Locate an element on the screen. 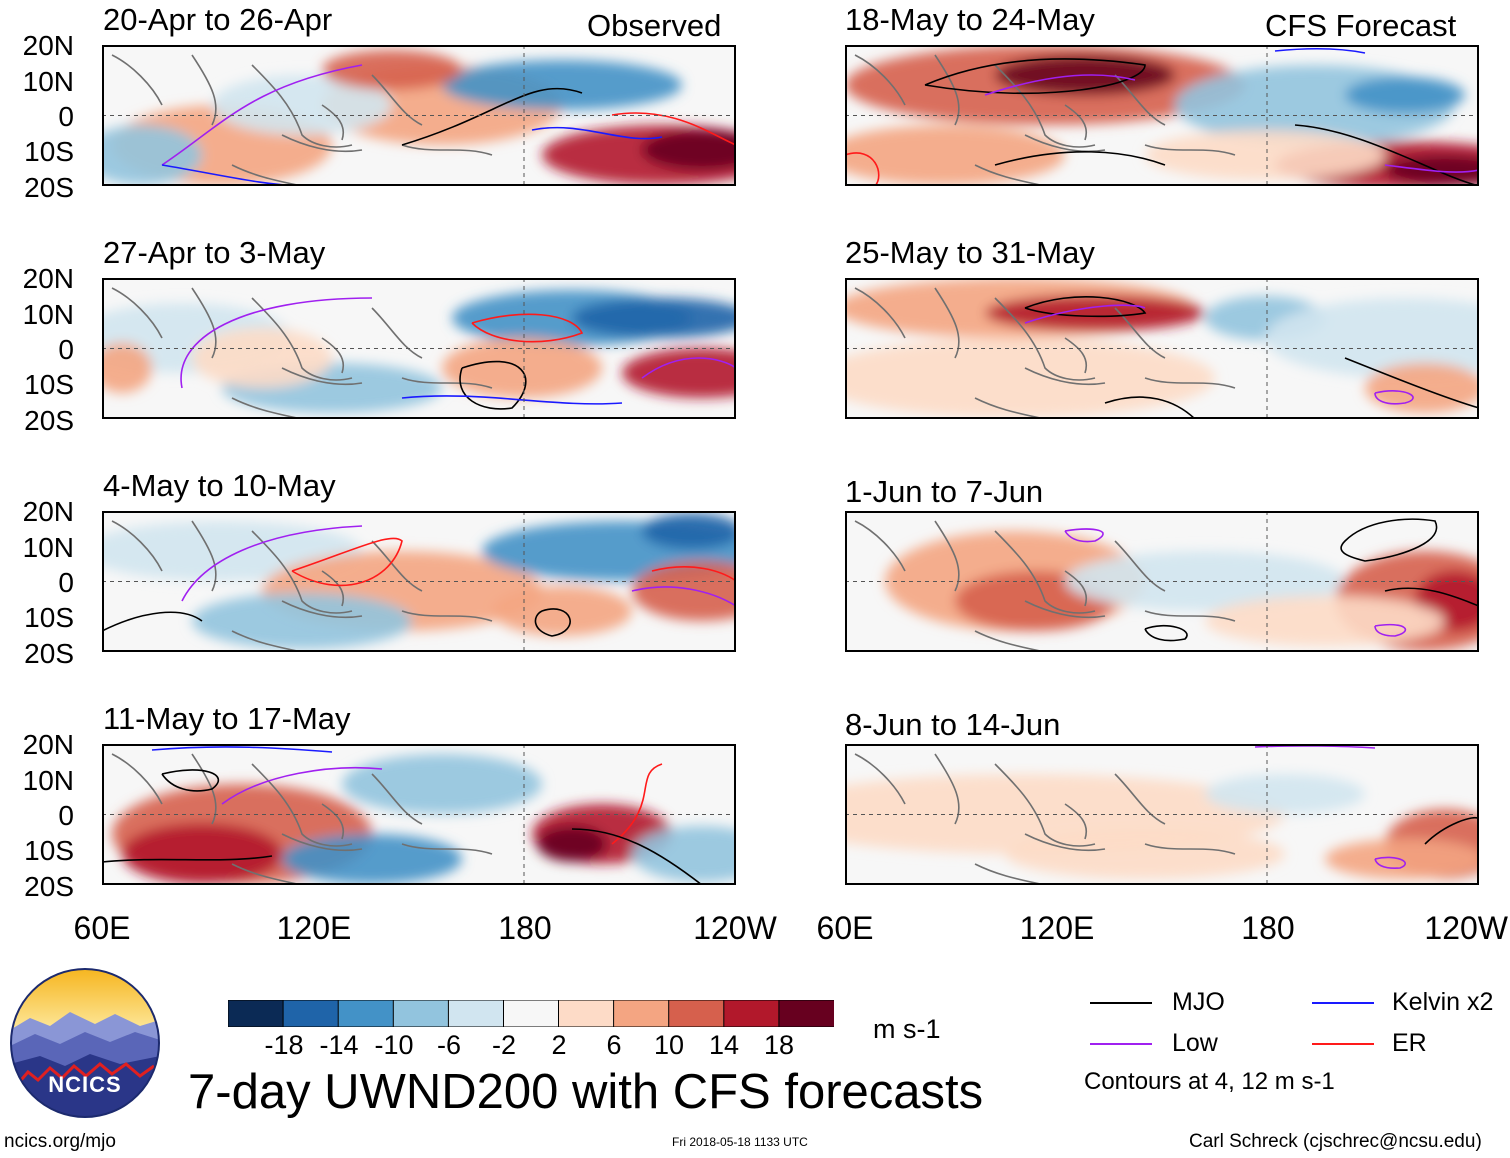 Image resolution: width=1510 pixels, height=1158 pixels. colorbar-tick: 14 is located at coordinates (724, 1045).